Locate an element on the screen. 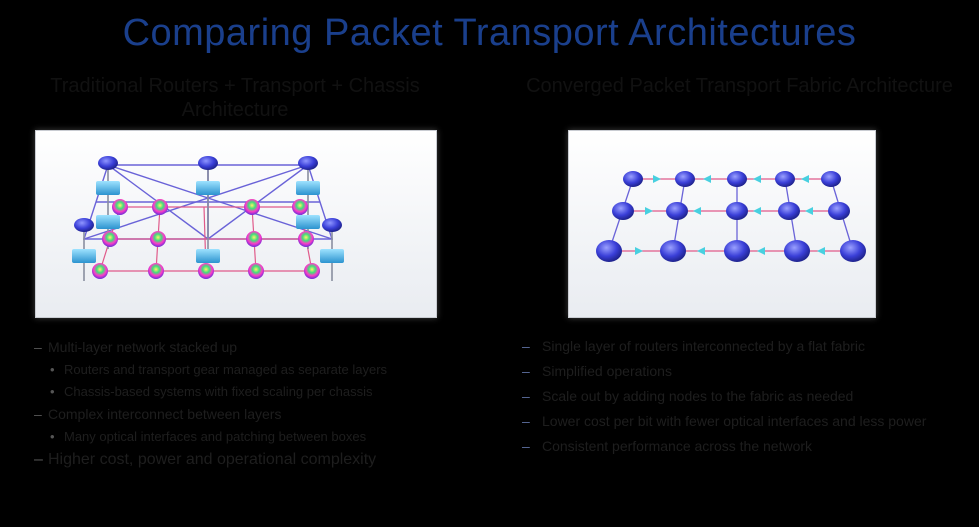 The image size is (979, 527). fabric-architecture-diagram is located at coordinates (722, 224).